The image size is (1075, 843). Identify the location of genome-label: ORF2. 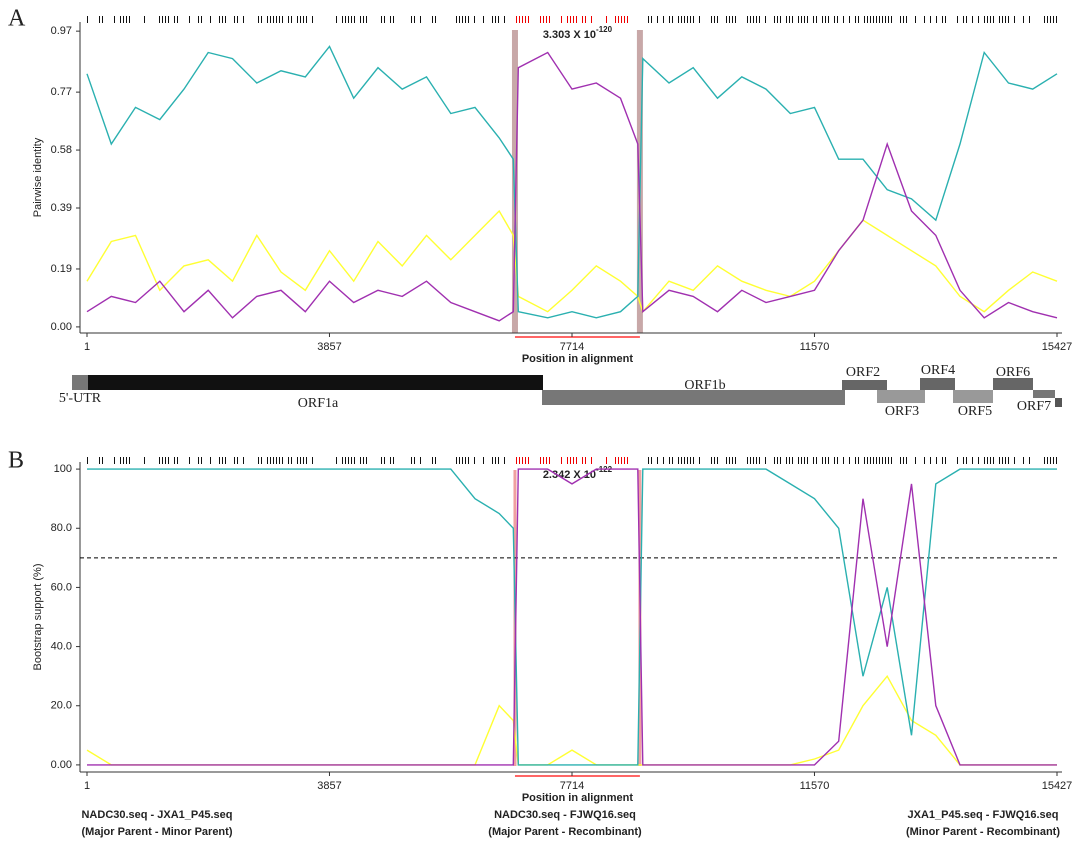
(863, 372).